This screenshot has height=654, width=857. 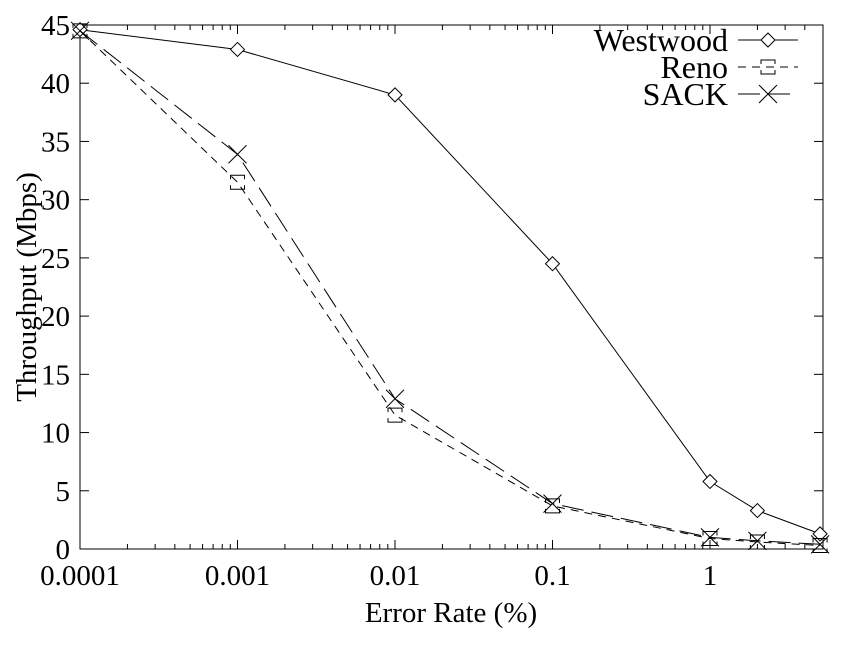 What do you see at coordinates (55, 142) in the screenshot?
I see `y-tick-label: 35` at bounding box center [55, 142].